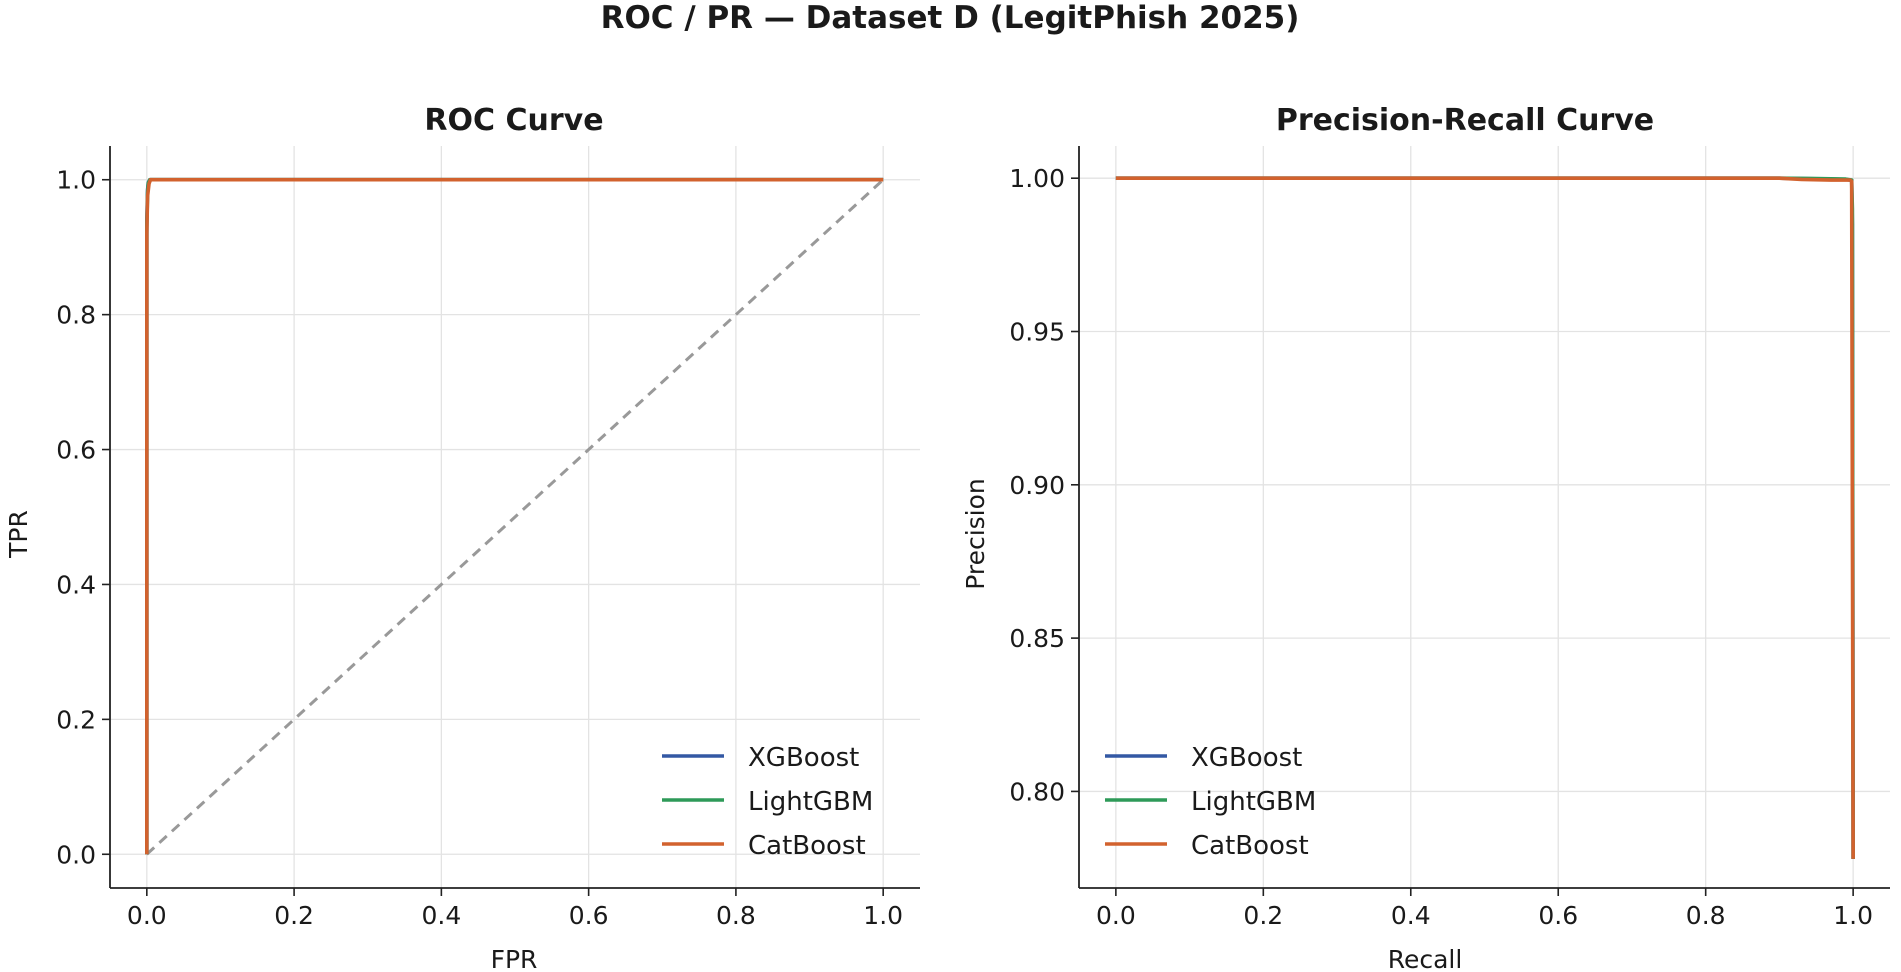  Describe the element at coordinates (1263, 915) in the screenshot. I see `pr-xtick-label: 0.2` at that location.